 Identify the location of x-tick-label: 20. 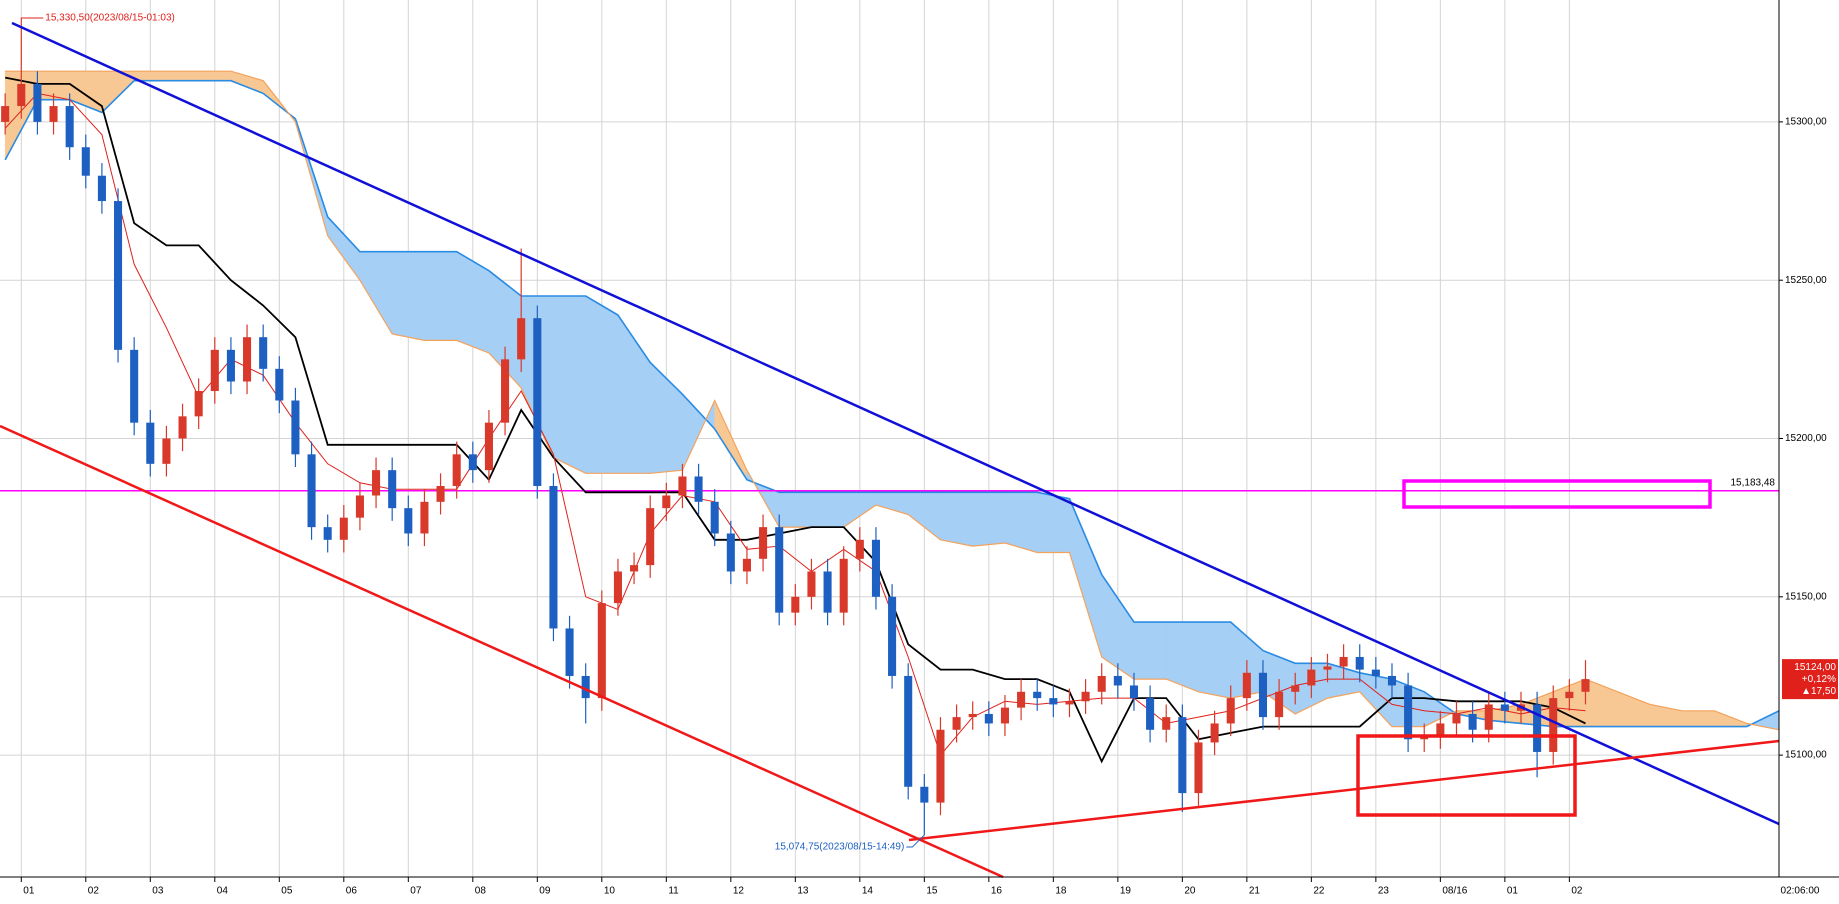
(1190, 891).